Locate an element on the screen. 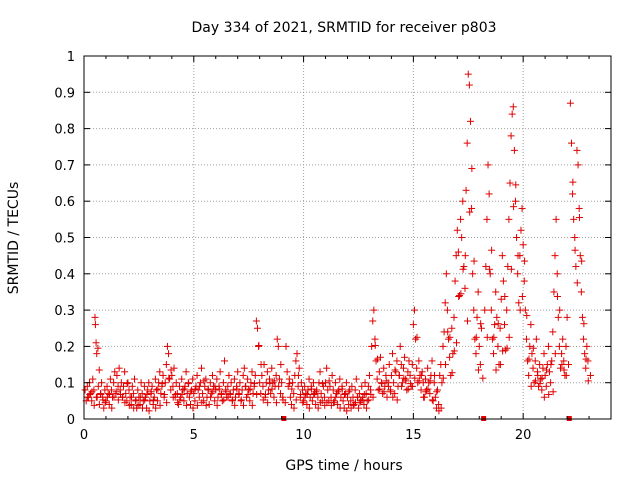 Image resolution: width=640 pixels, height=480 pixels. y-tick-label: 0.6 is located at coordinates (64, 202).